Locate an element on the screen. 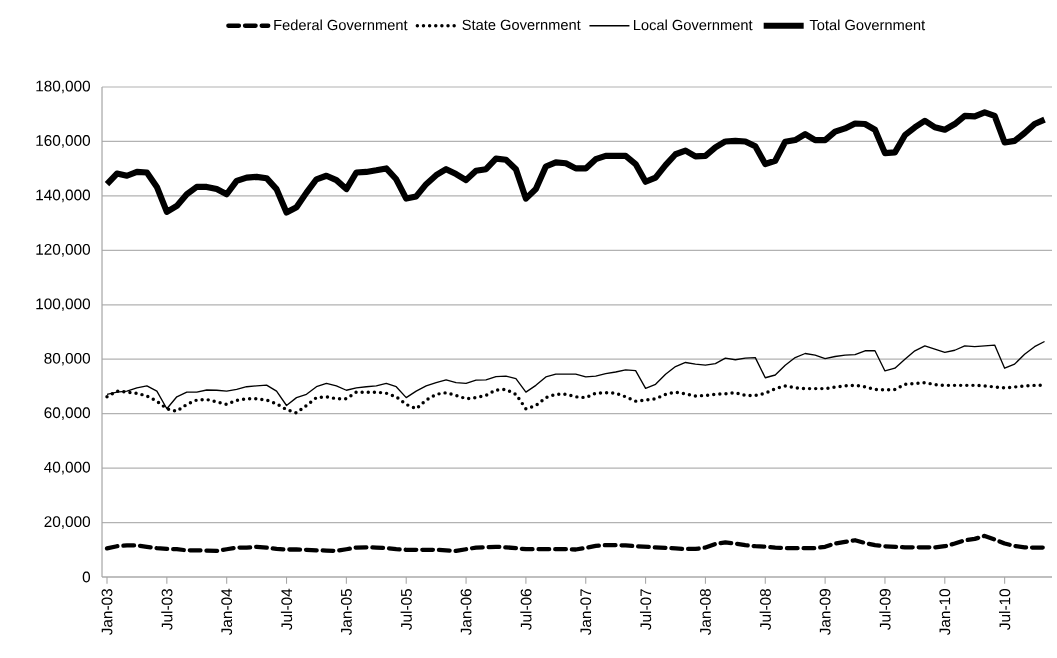  y-tick-label: 120,000 is located at coordinates (63, 250).